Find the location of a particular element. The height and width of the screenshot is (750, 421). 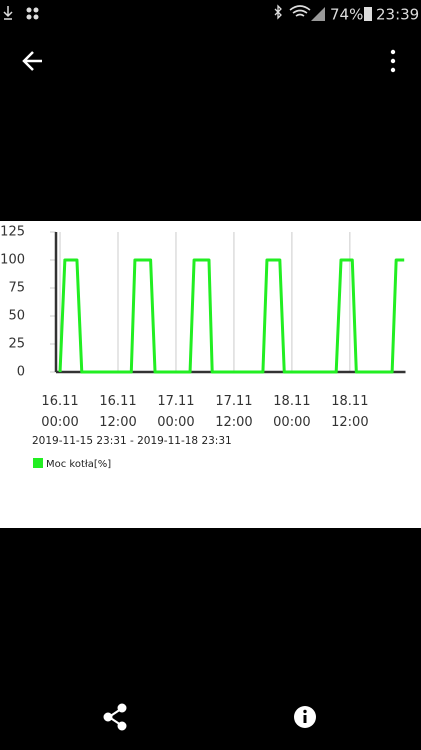

y-tick-label: 100 is located at coordinates (12, 260).